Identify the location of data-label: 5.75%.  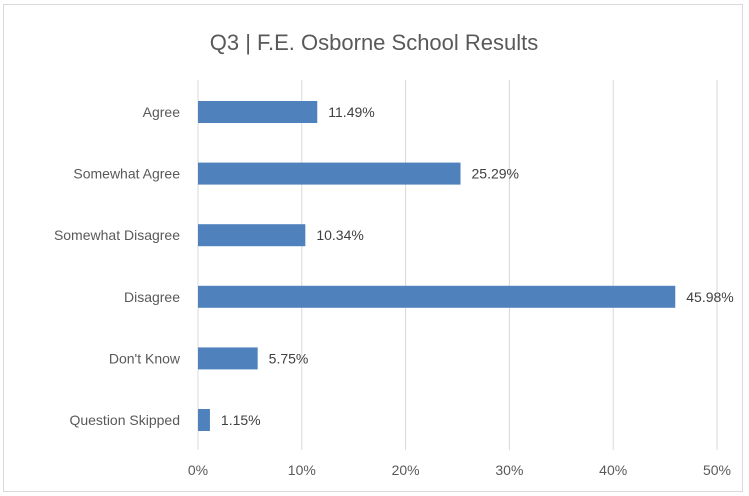
(289, 358).